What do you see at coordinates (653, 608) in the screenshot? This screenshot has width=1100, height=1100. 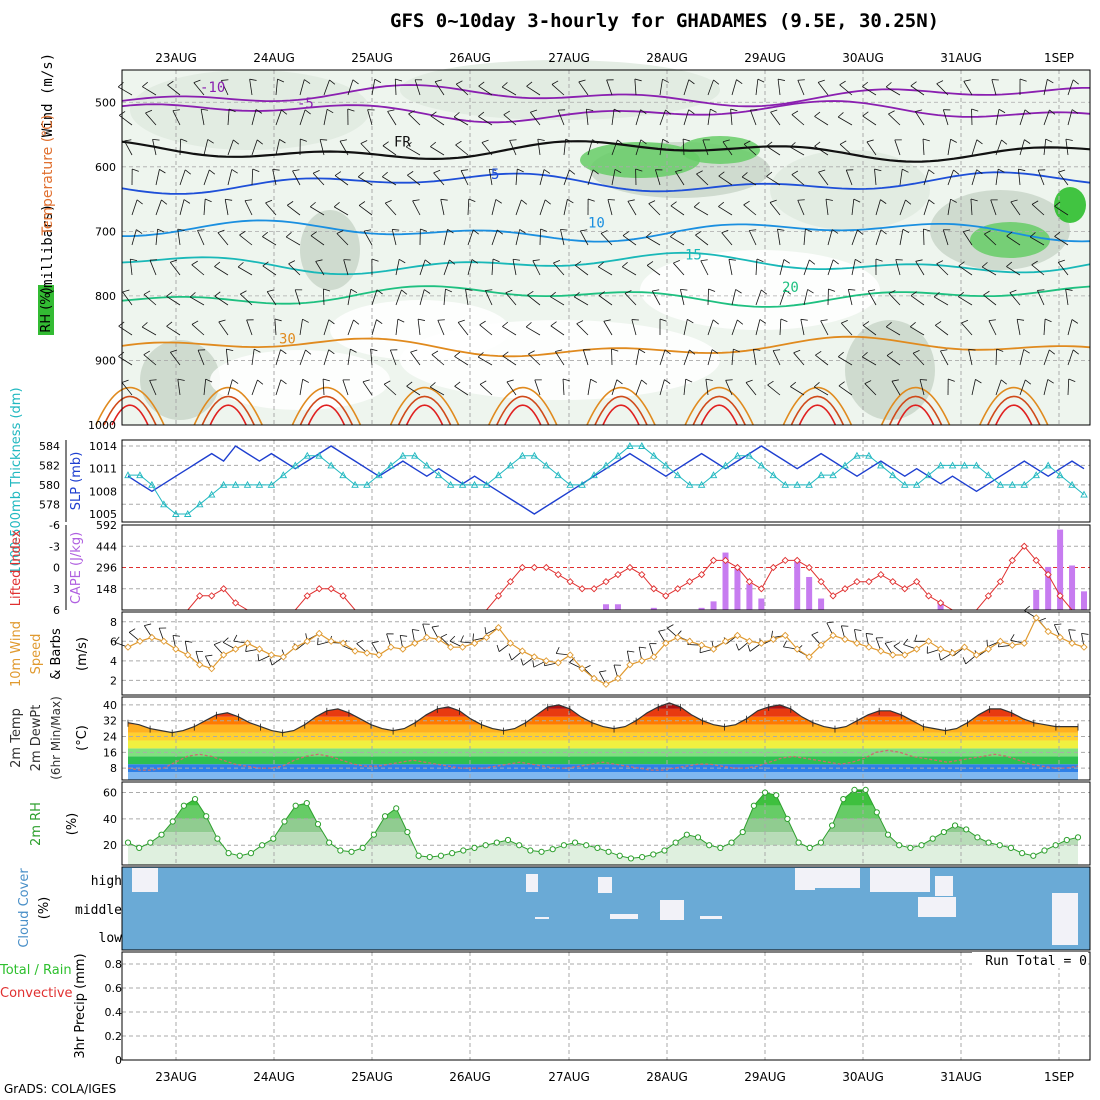 I see `cape-bar` at bounding box center [653, 608].